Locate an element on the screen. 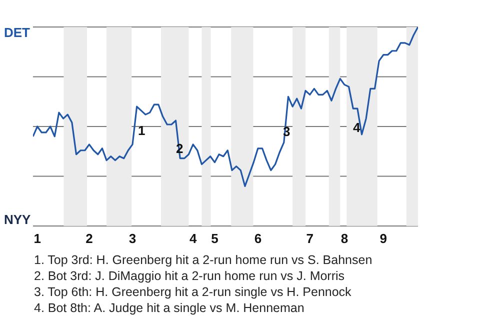  x-tick-label: 1 is located at coordinates (37, 238).